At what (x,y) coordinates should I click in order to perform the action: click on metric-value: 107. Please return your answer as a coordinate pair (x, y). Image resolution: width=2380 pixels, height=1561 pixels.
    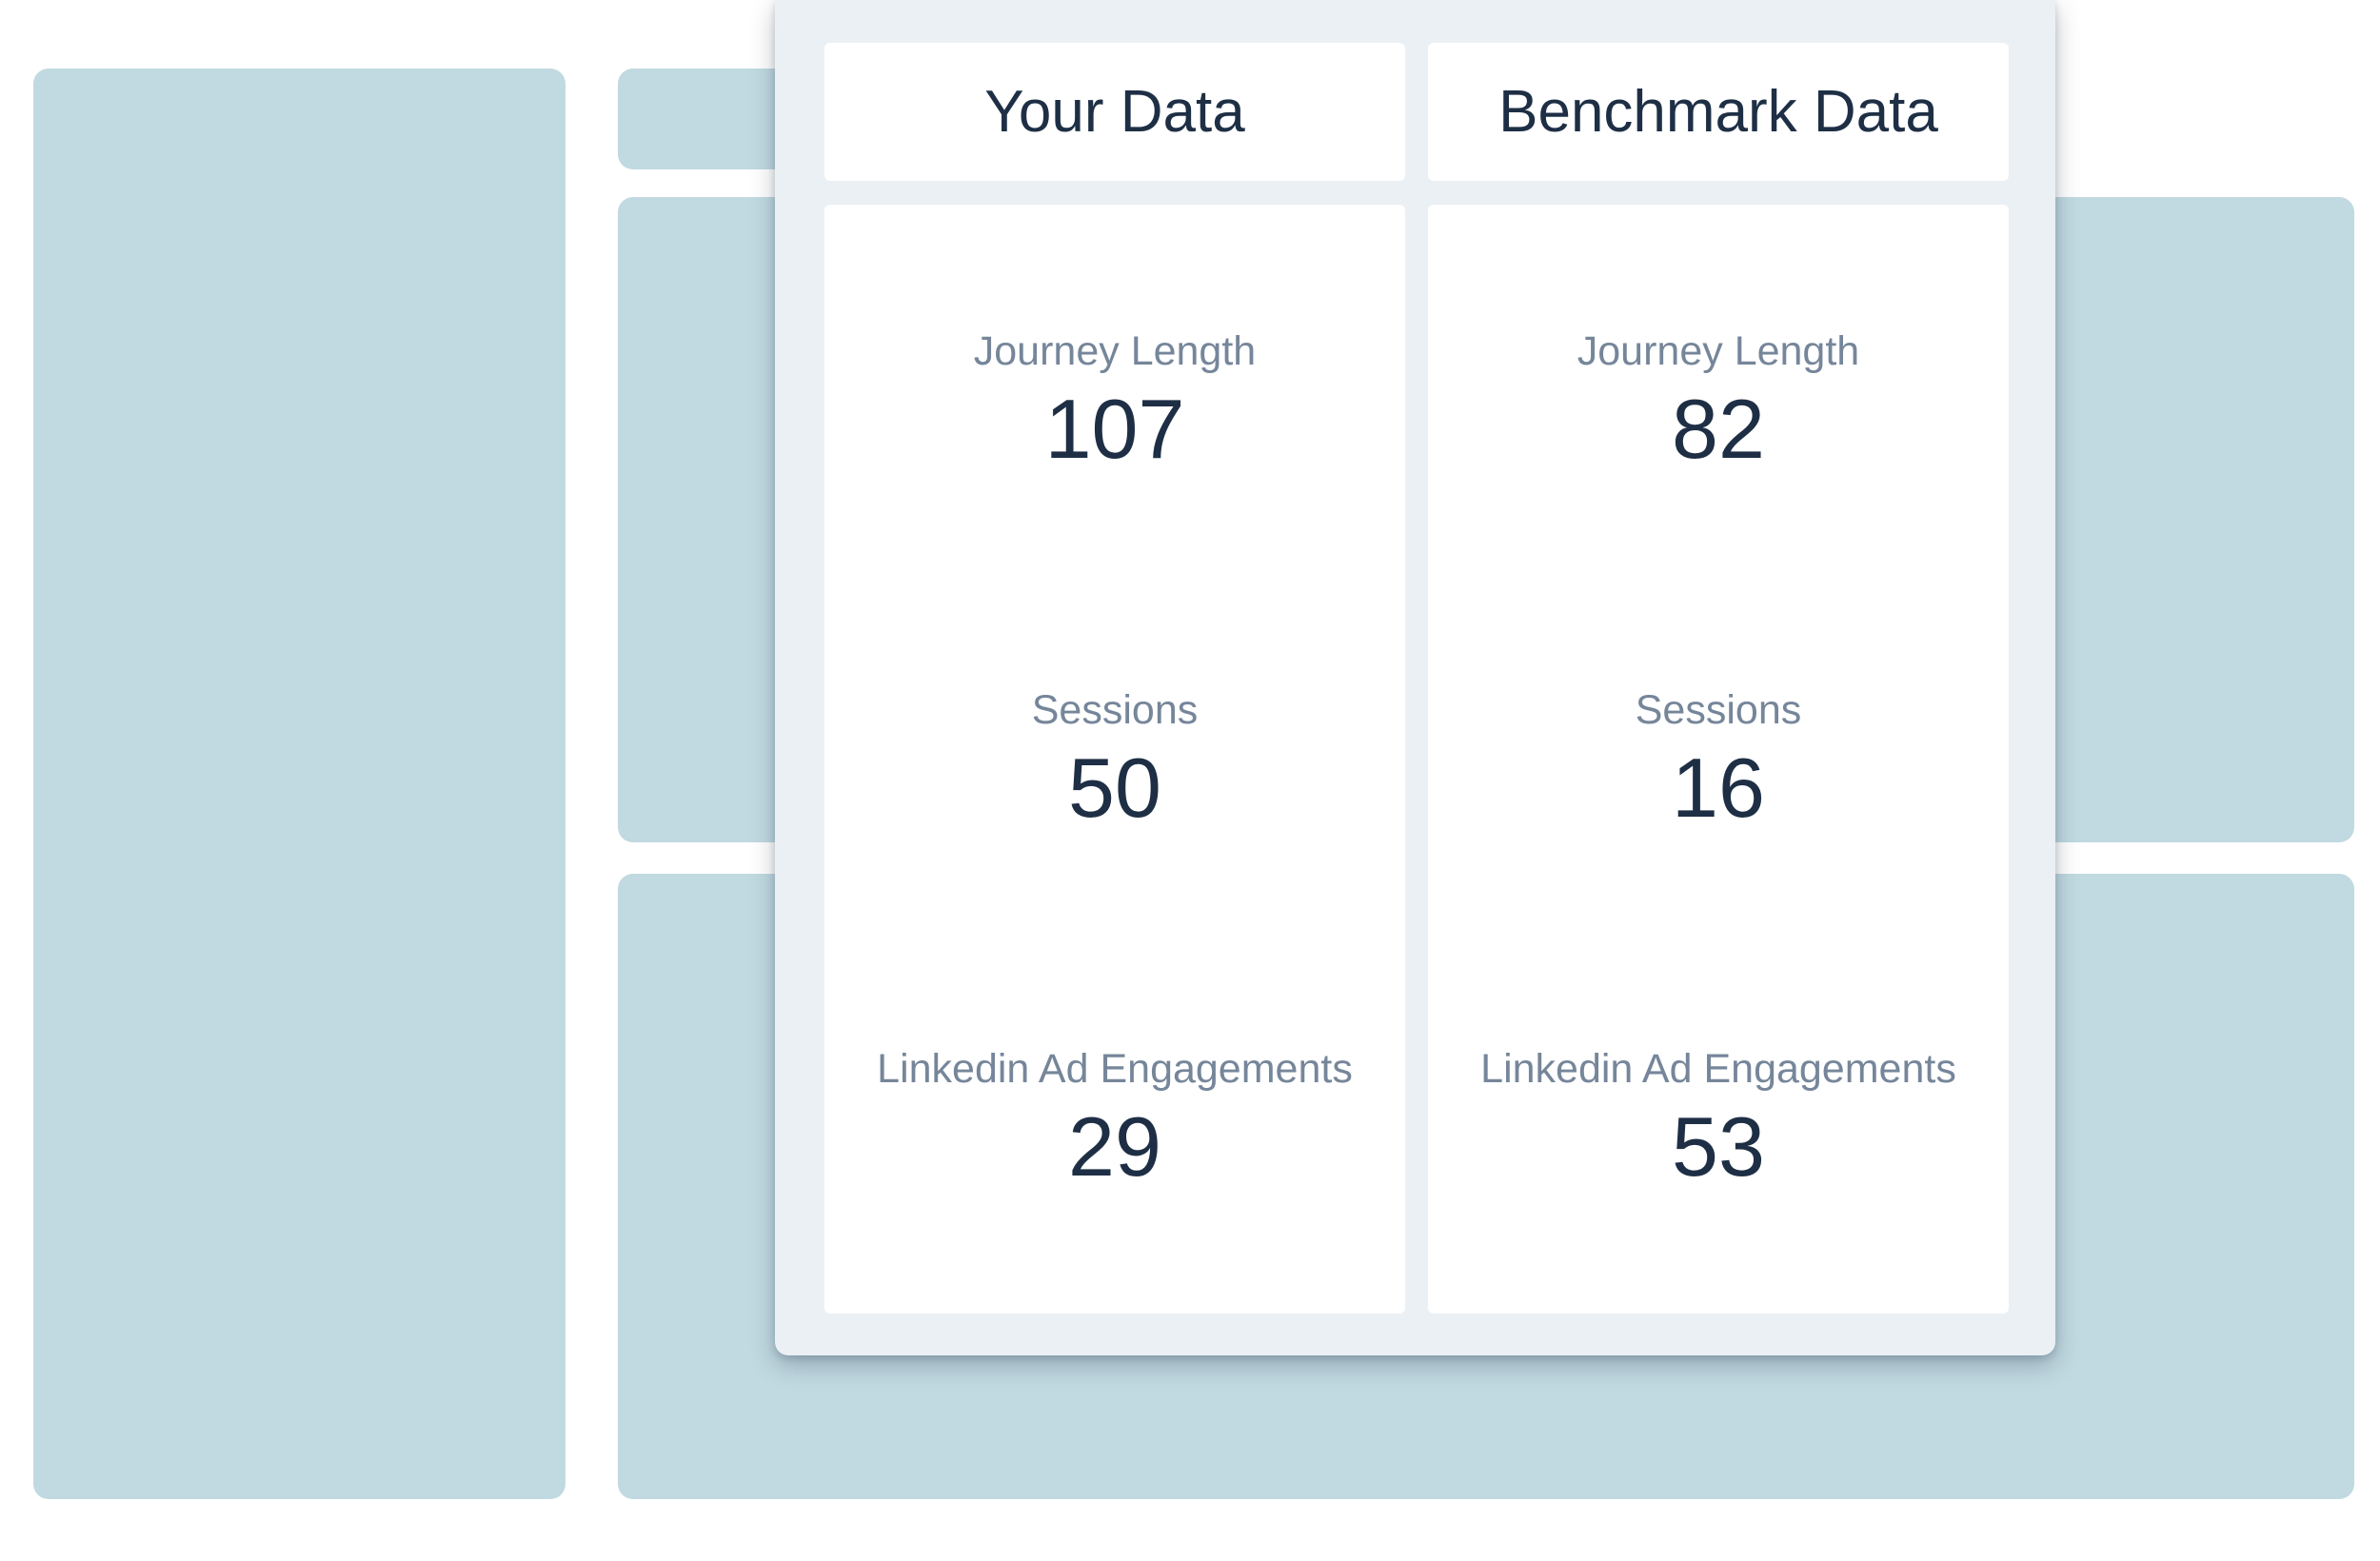
    Looking at the image, I should click on (1114, 429).